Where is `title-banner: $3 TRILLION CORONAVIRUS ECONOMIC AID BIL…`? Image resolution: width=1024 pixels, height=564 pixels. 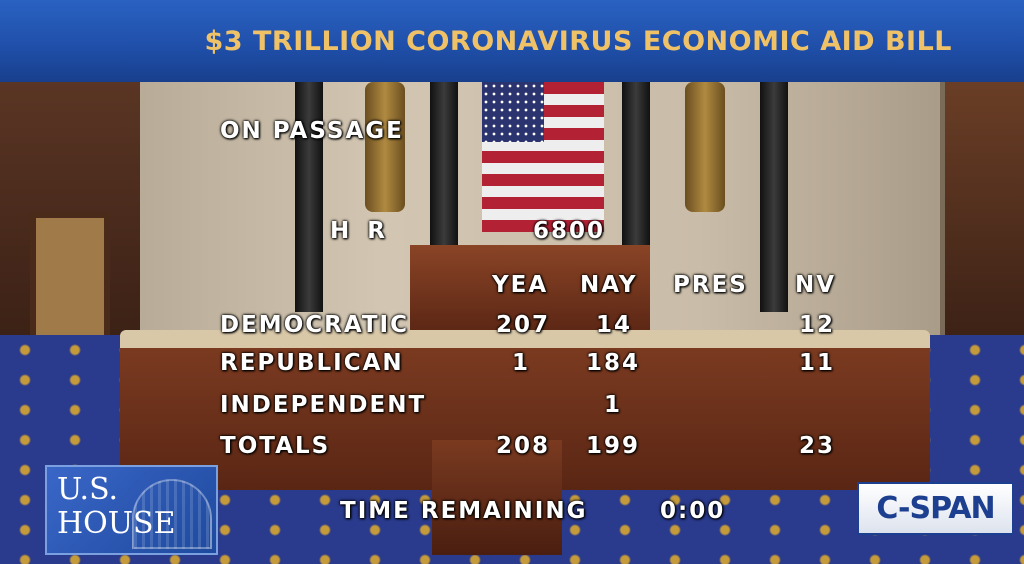 title-banner: $3 TRILLION CORONAVIRUS ECONOMIC AID BIL… is located at coordinates (512, 41).